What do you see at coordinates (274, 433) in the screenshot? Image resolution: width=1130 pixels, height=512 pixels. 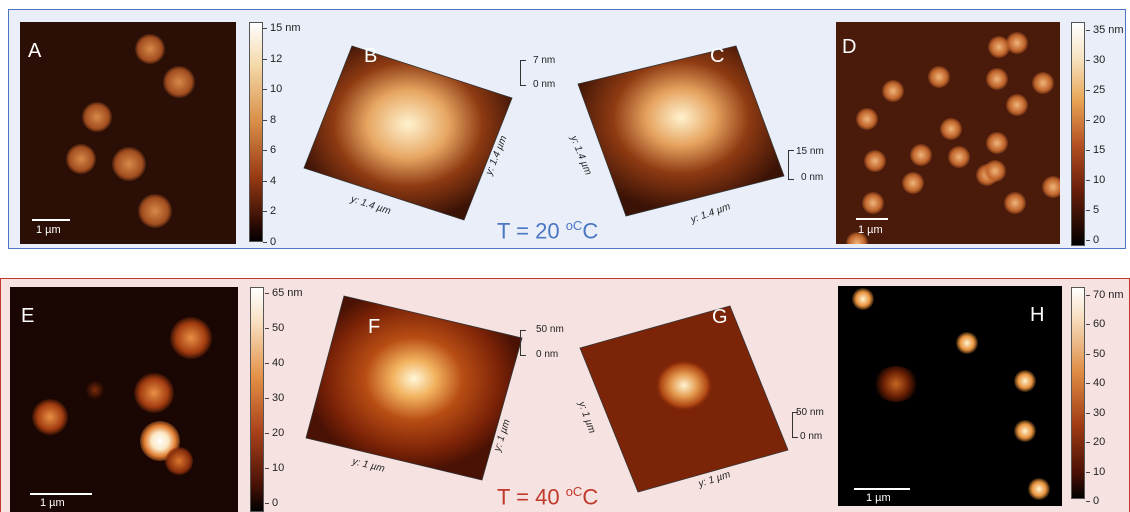 I see `colorbar-tick: 20` at bounding box center [274, 433].